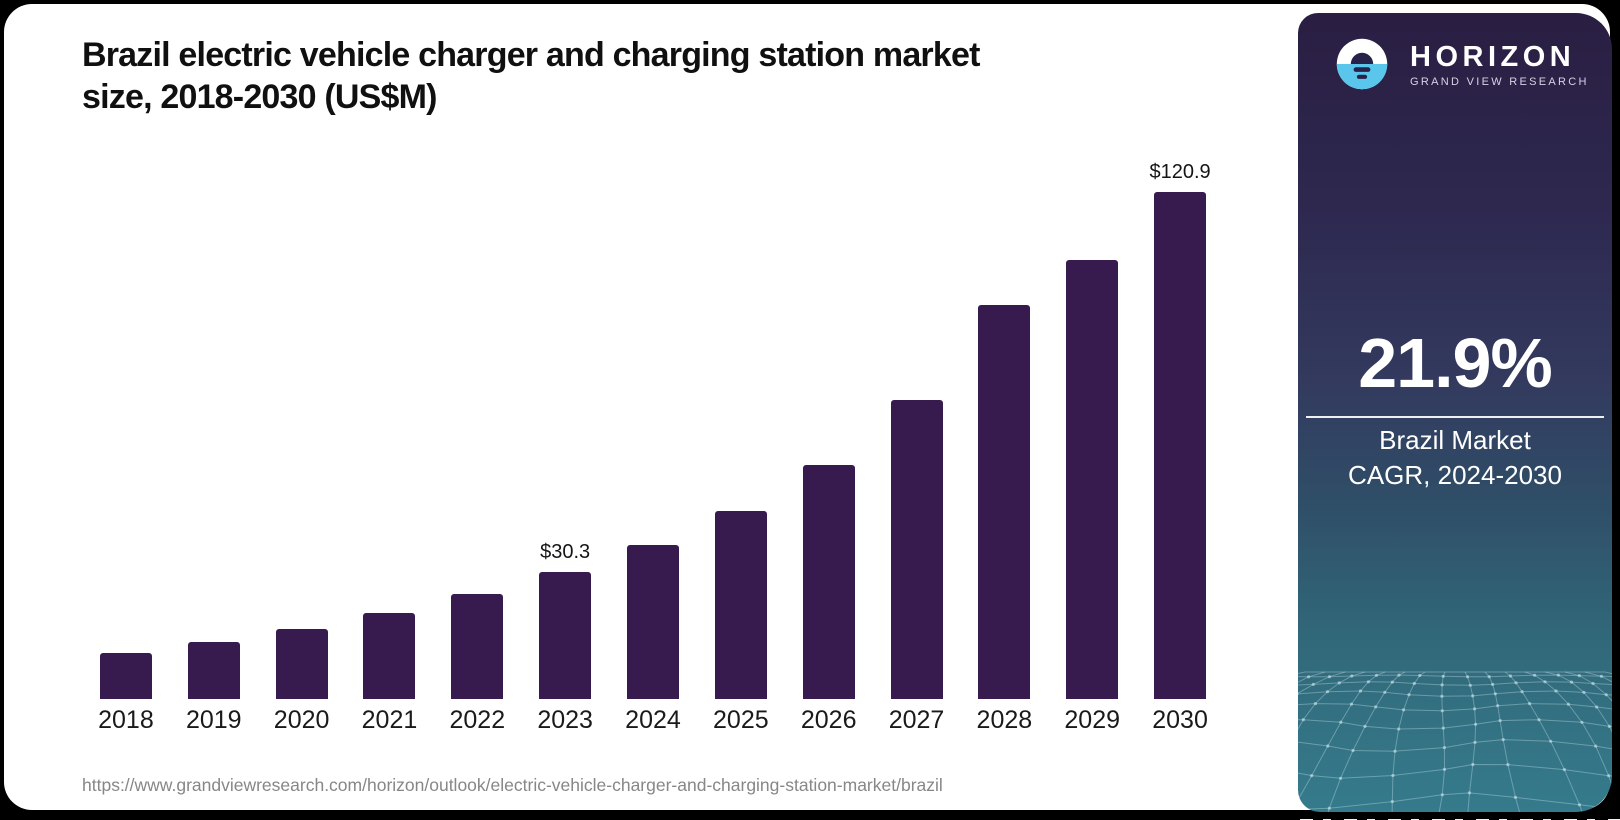  Describe the element at coordinates (477, 439) in the screenshot. I see `bar-slot: 2022` at that location.